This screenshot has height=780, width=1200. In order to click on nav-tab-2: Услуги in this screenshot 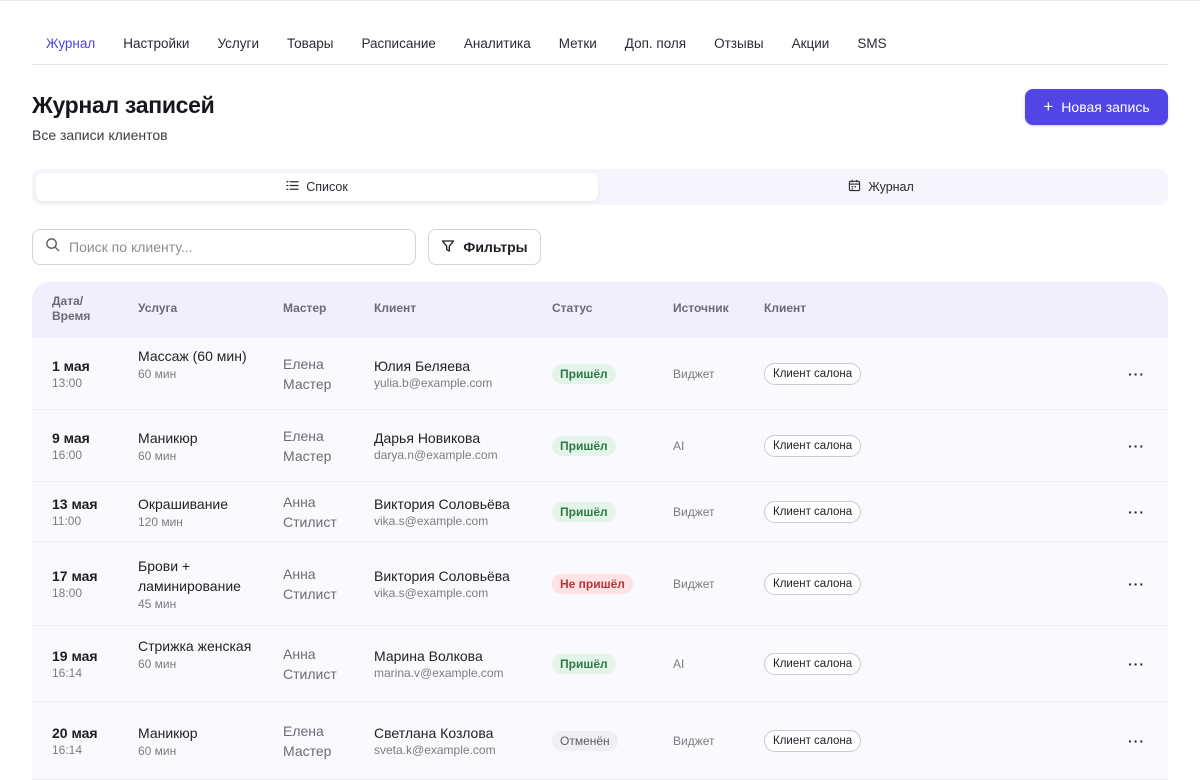, I will do `click(238, 43)`.